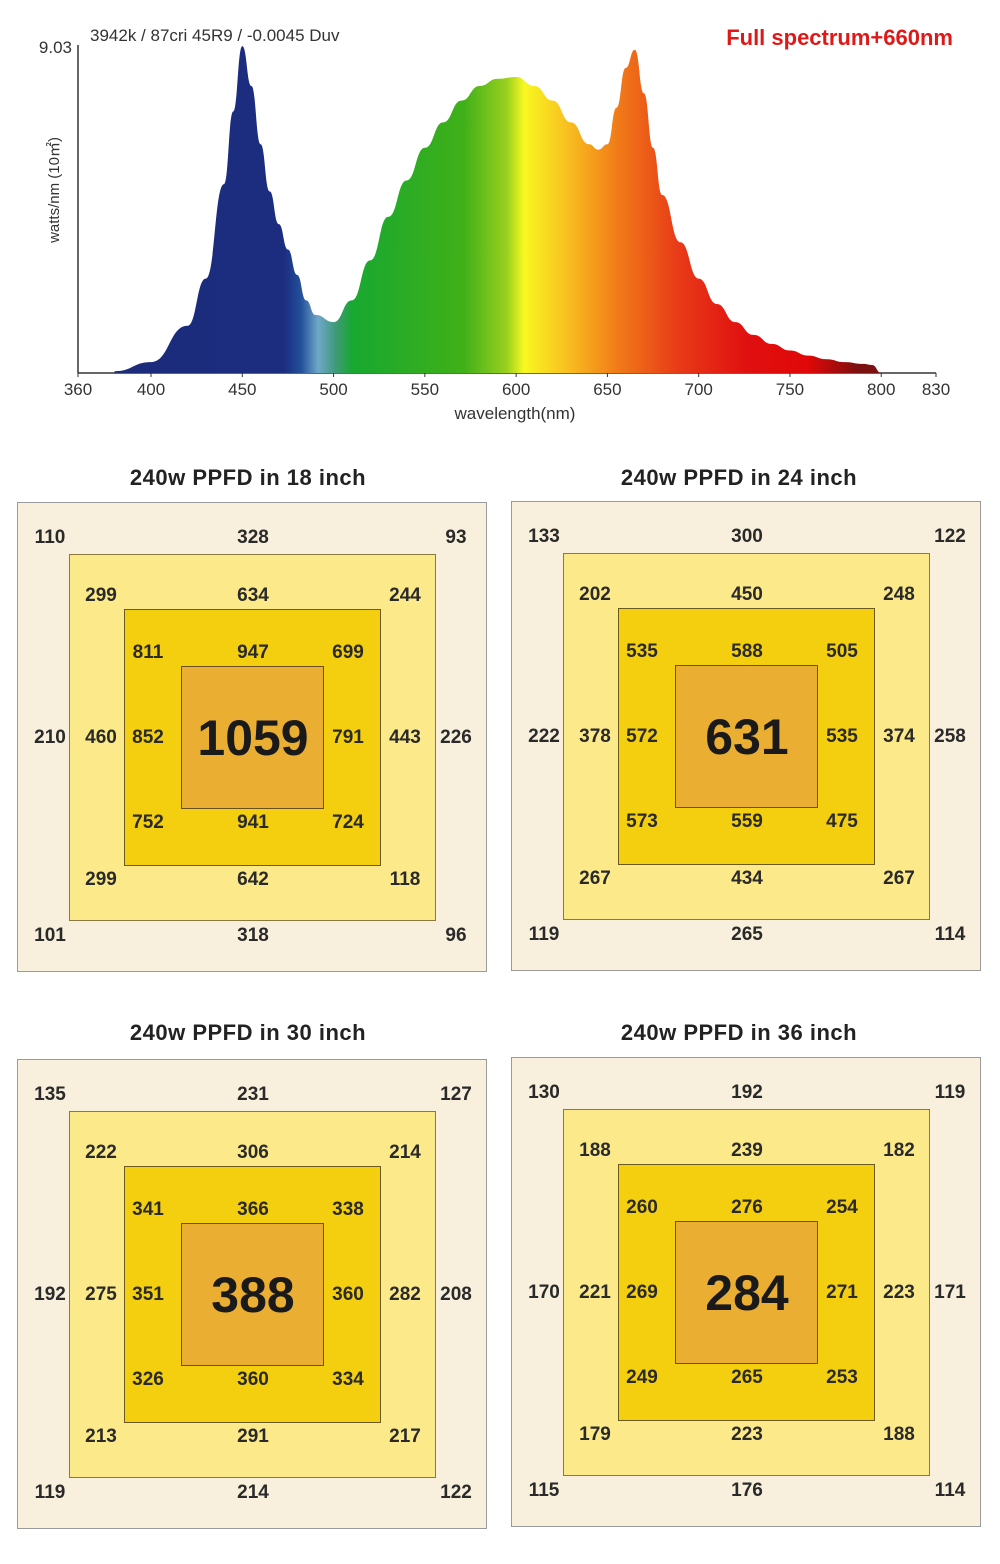  I want to click on ppfd-value-ring1-right: 226, so click(456, 737).